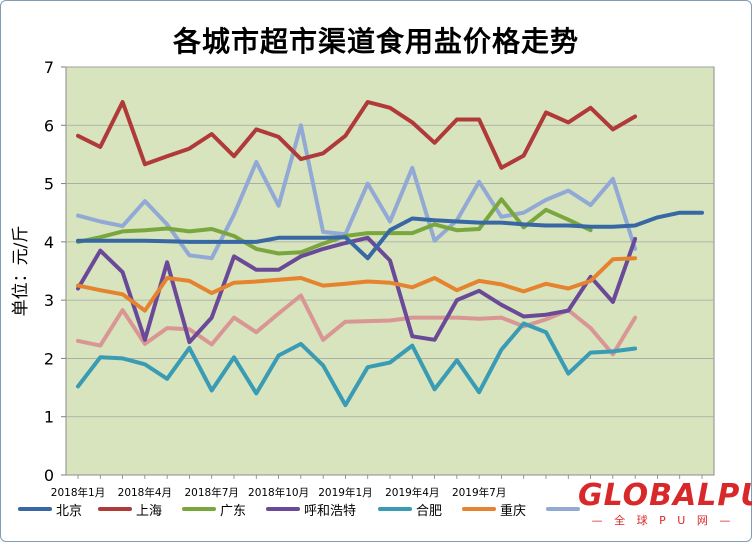 This screenshot has width=752, height=542. I want to click on x-tick-label: 2018年10月, so click(278, 492).